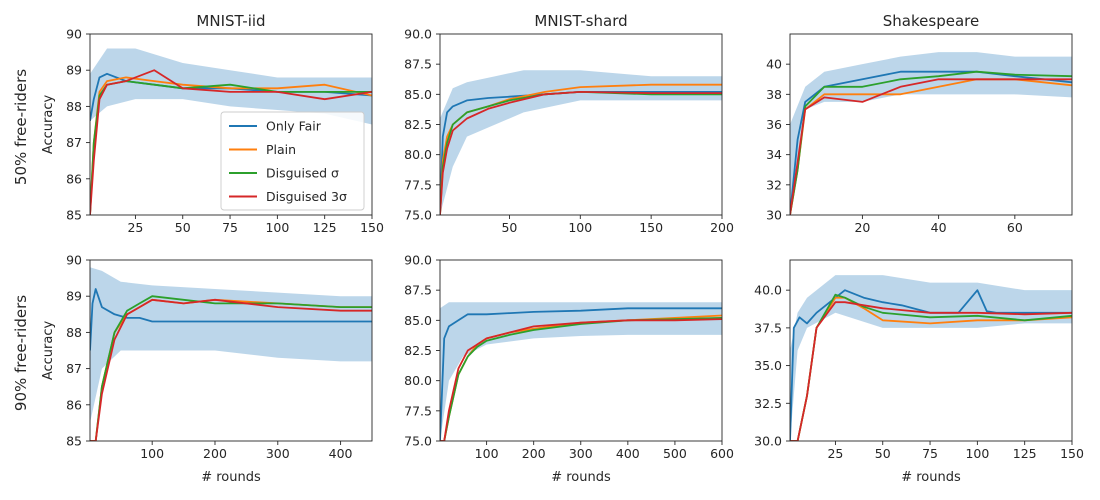 The height and width of the screenshot is (500, 1100). What do you see at coordinates (230, 21) in the screenshot?
I see `chart-title: MNIST-iid` at bounding box center [230, 21].